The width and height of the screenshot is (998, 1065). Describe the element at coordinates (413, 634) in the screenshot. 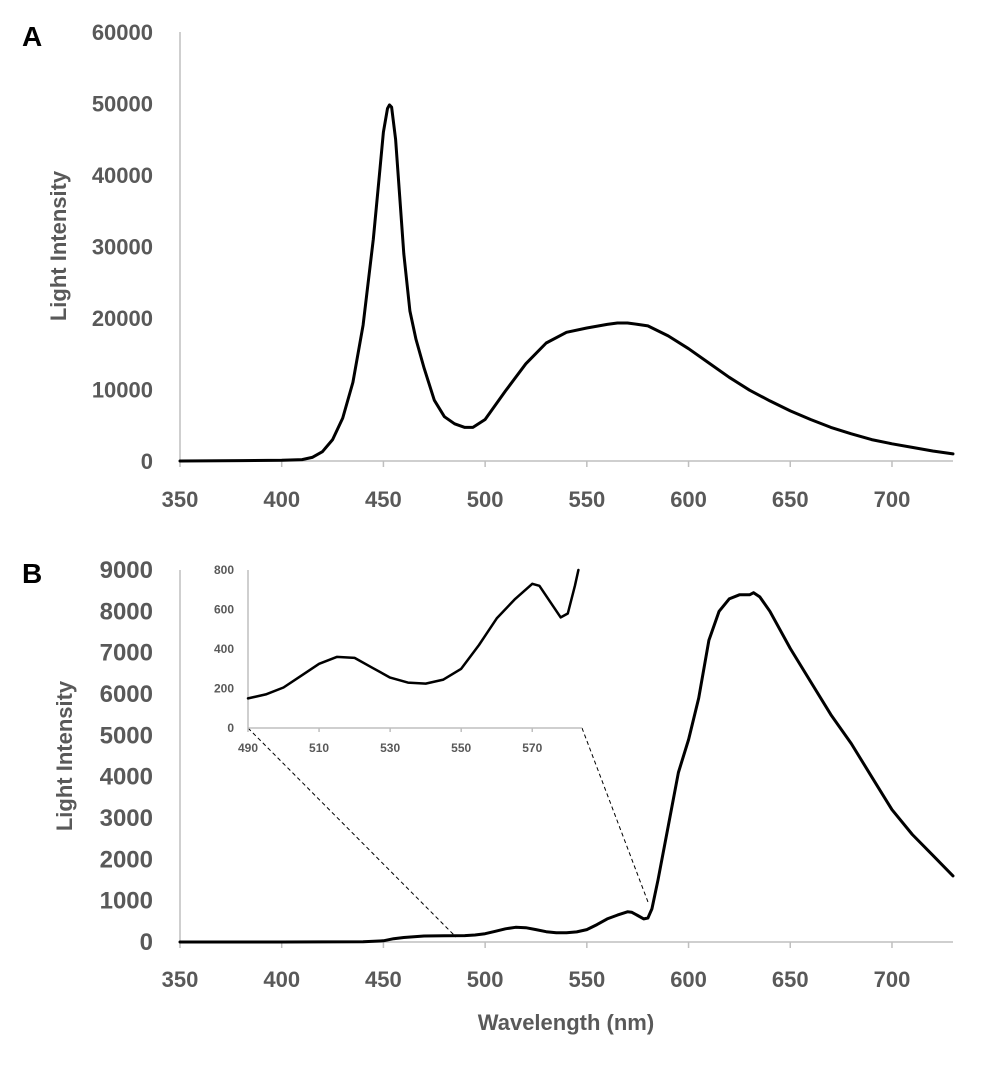

I see `inset-series-line` at that location.